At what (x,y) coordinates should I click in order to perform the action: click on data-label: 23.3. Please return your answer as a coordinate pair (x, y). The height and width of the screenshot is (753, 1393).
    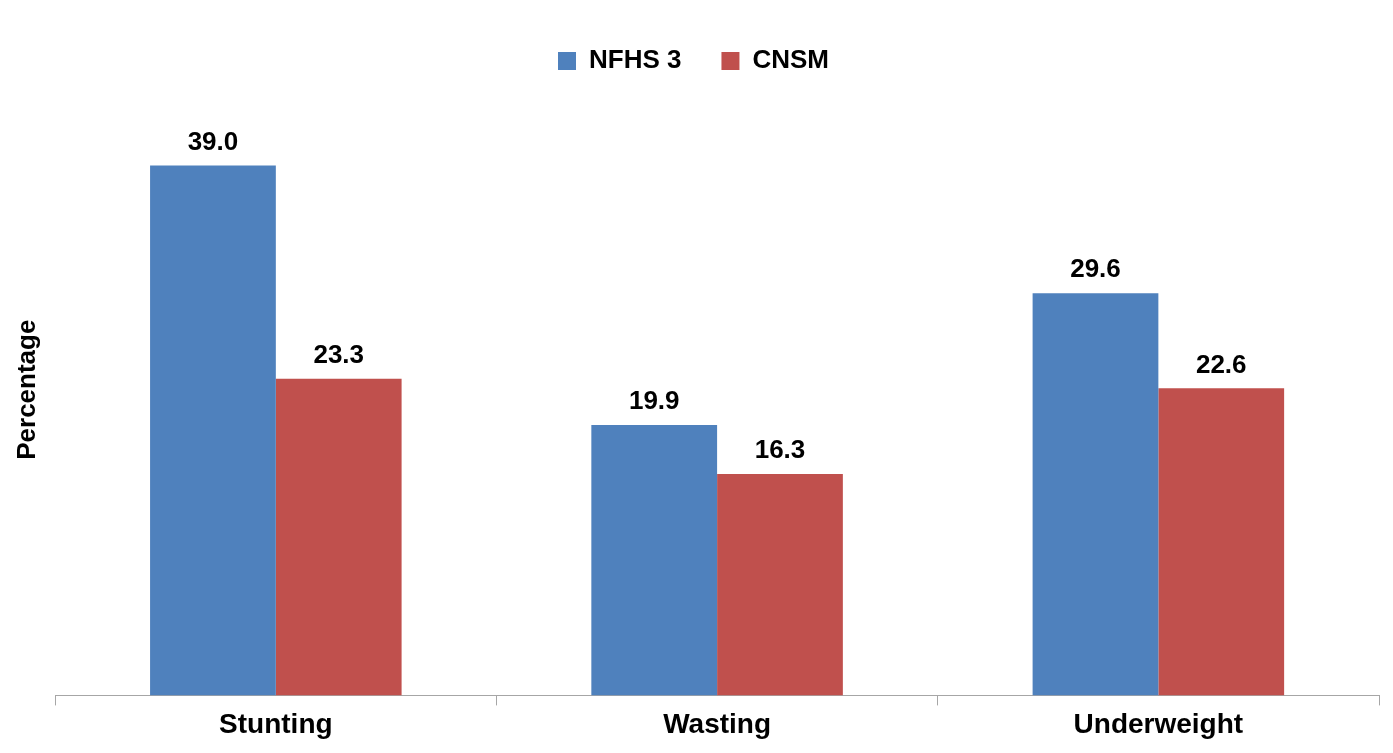
    Looking at the image, I should click on (339, 354).